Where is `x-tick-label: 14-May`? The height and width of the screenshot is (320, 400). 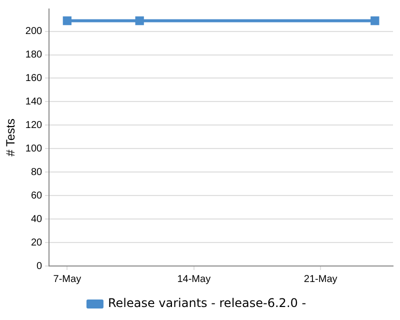 x-tick-label: 14-May is located at coordinates (194, 279).